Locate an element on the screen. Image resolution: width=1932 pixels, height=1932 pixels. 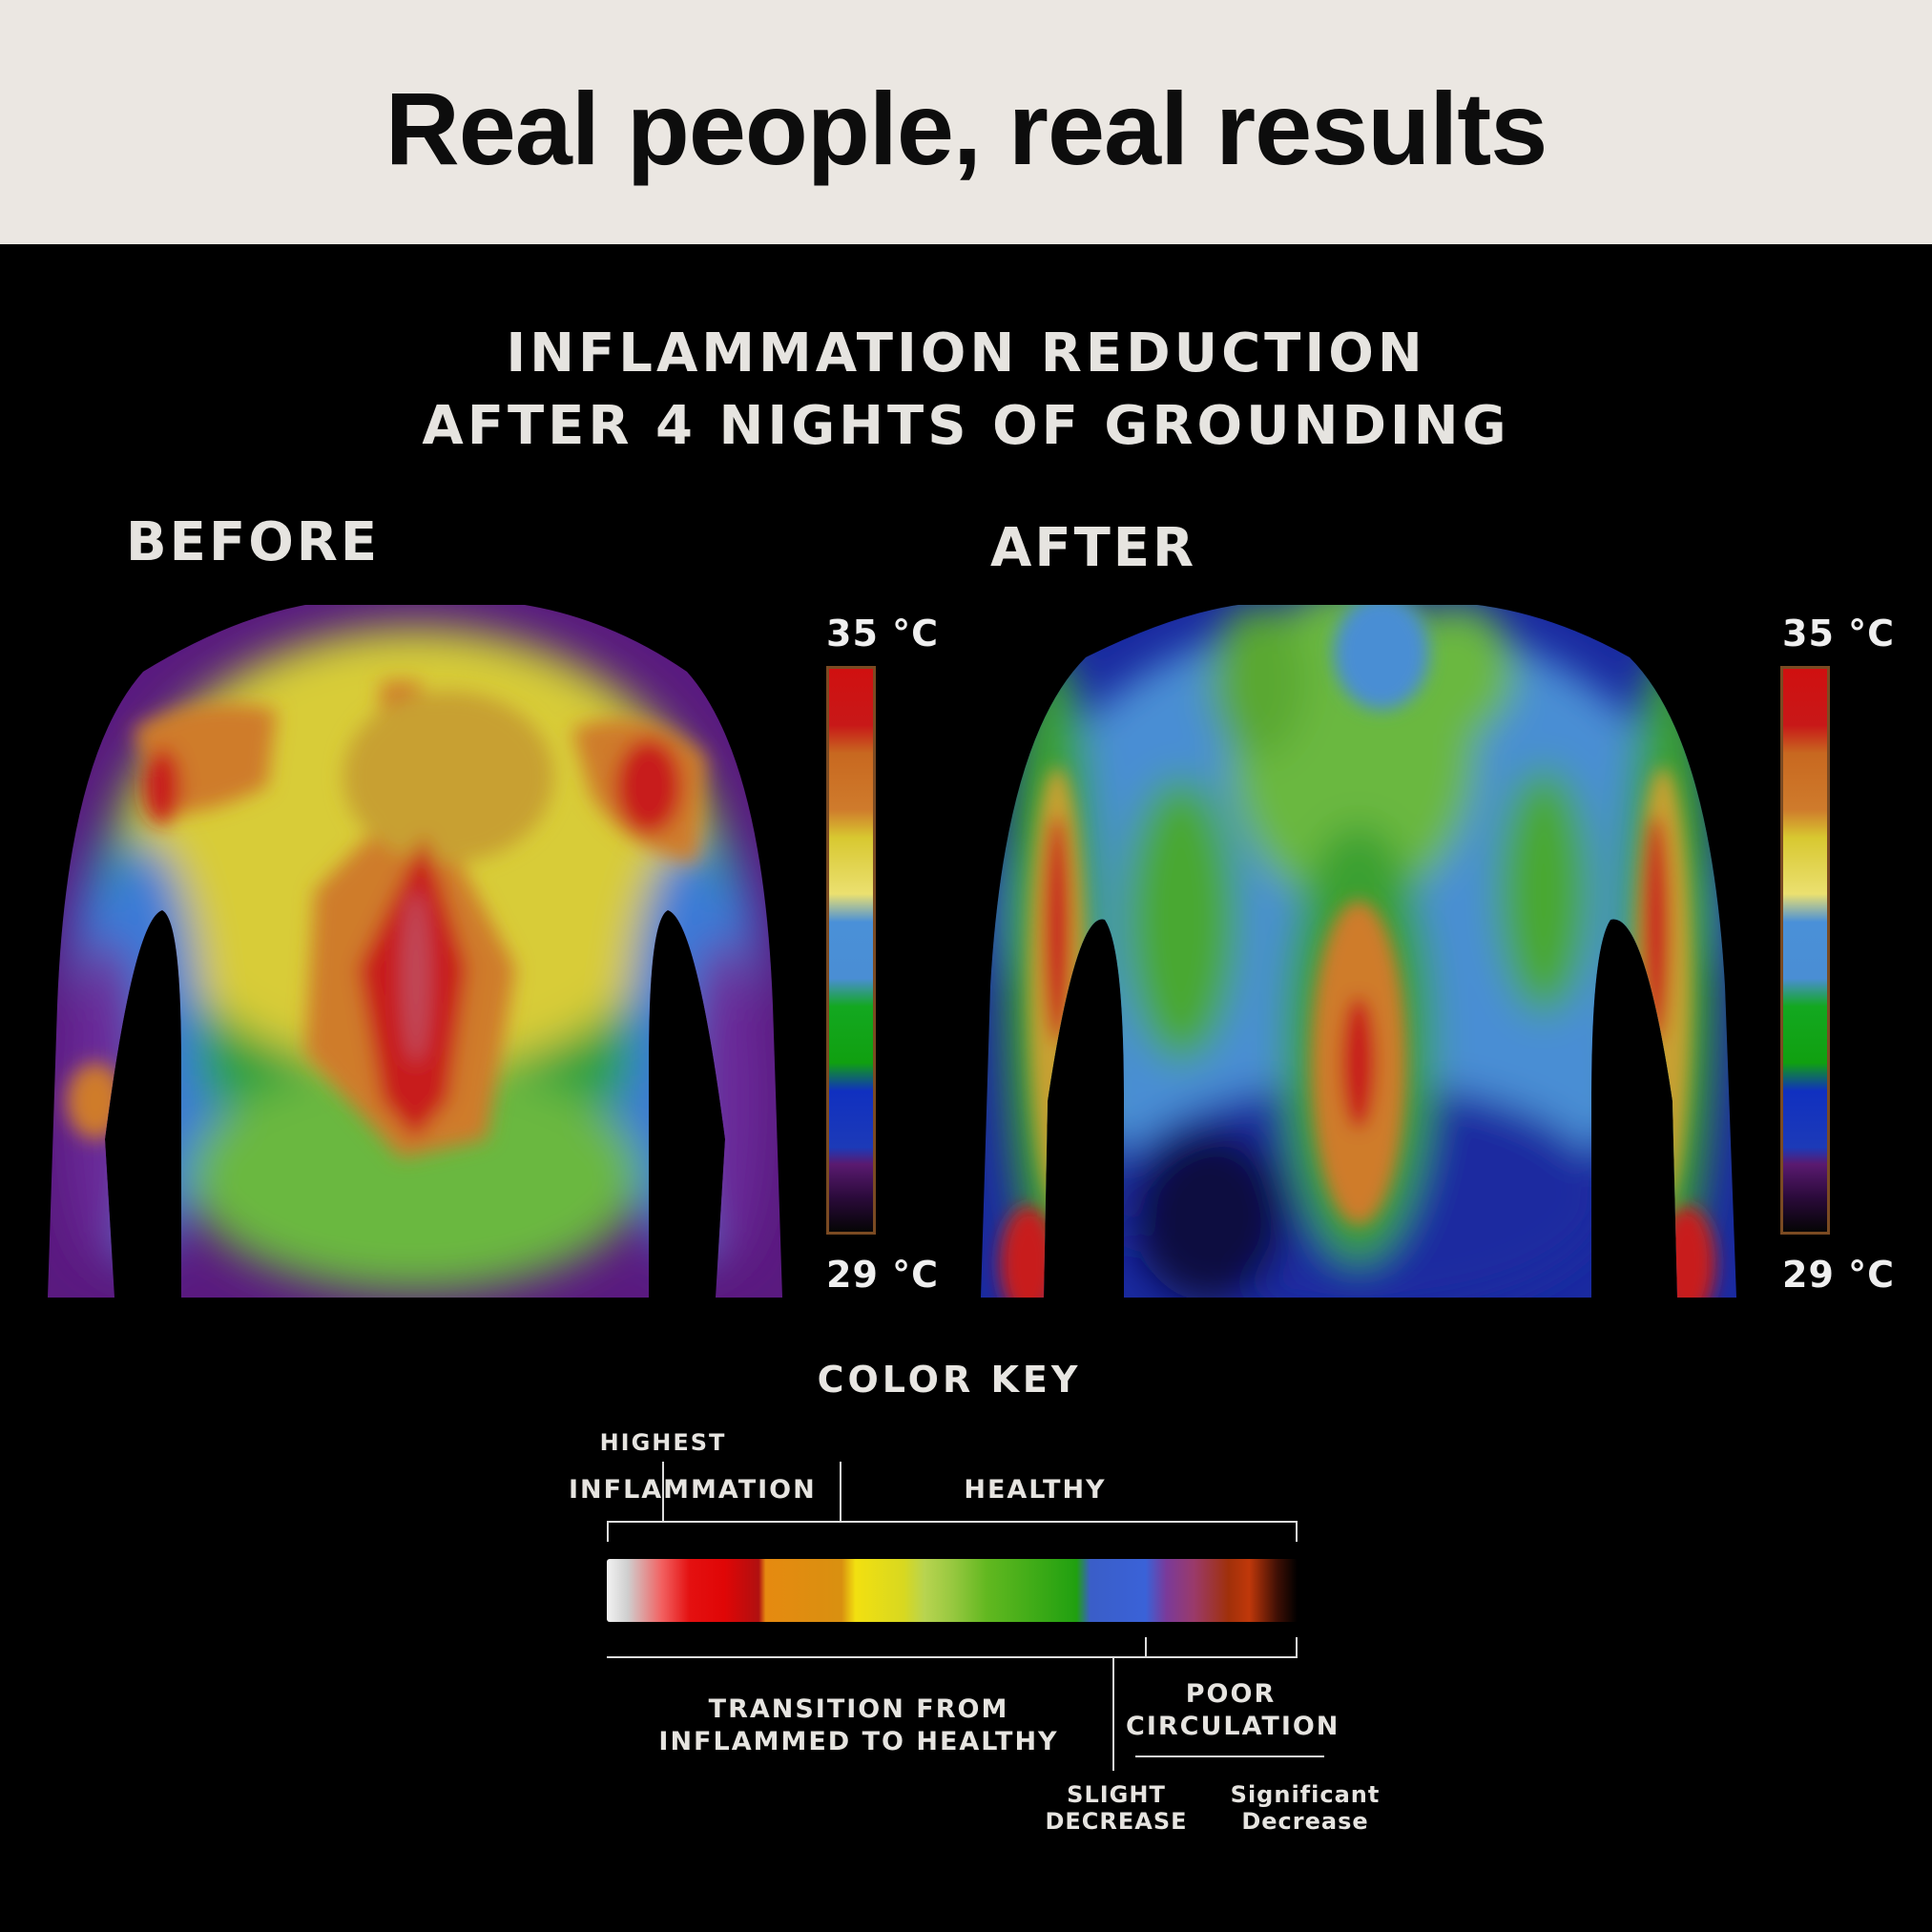
key-poor-line-2: CIRCULATION is located at coordinates (1233, 1726).